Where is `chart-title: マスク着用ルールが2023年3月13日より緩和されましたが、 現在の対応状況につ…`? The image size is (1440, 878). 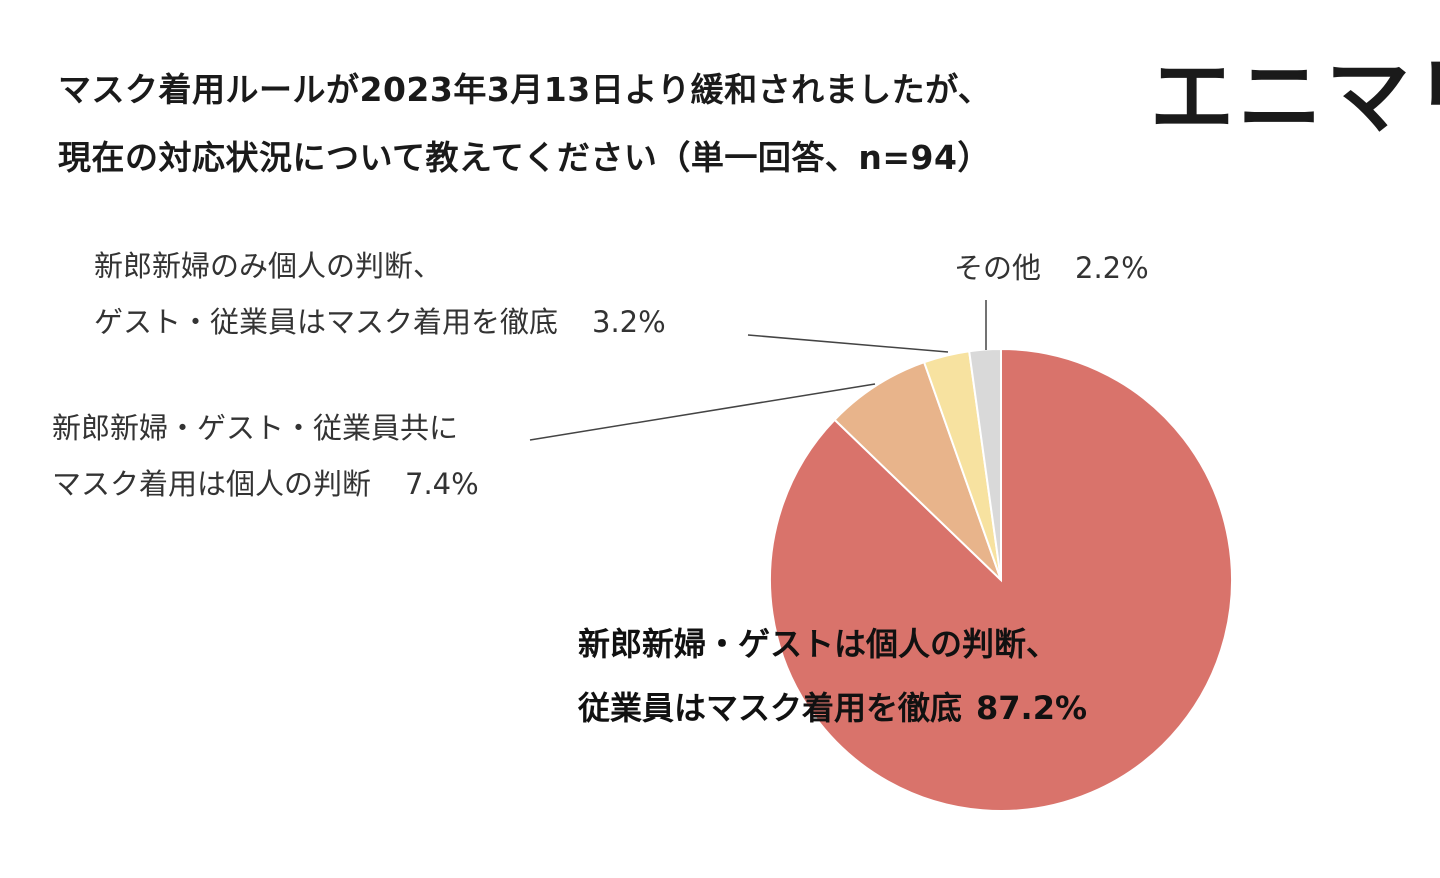 chart-title: マスク着用ルールが2023年3月13日より緩和されましたが、 現在の対応状況につ… is located at coordinates (524, 124).